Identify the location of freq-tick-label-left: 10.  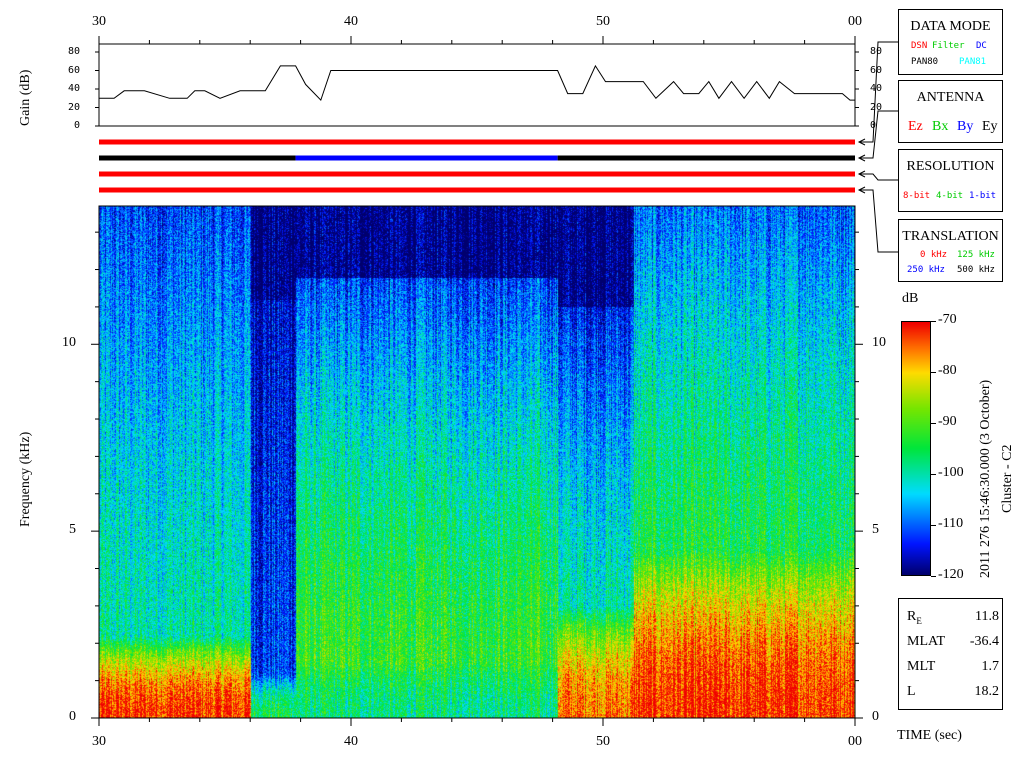
(69, 343).